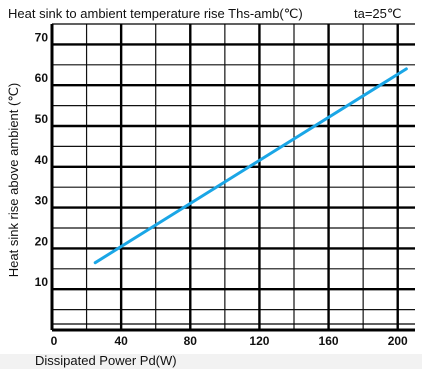 The image size is (422, 369). Describe the element at coordinates (42, 37) in the screenshot. I see `y-tick-label: 70` at that location.